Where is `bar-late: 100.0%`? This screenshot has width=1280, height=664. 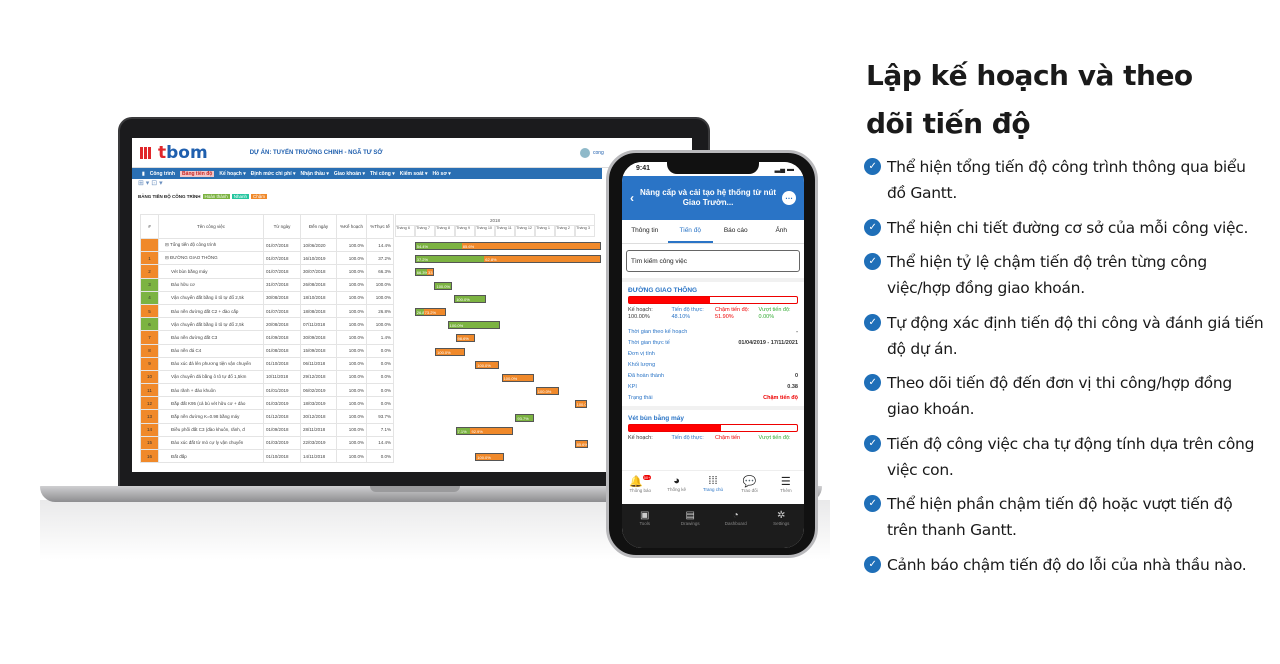 bar-late: 100.0% is located at coordinates (487, 364).